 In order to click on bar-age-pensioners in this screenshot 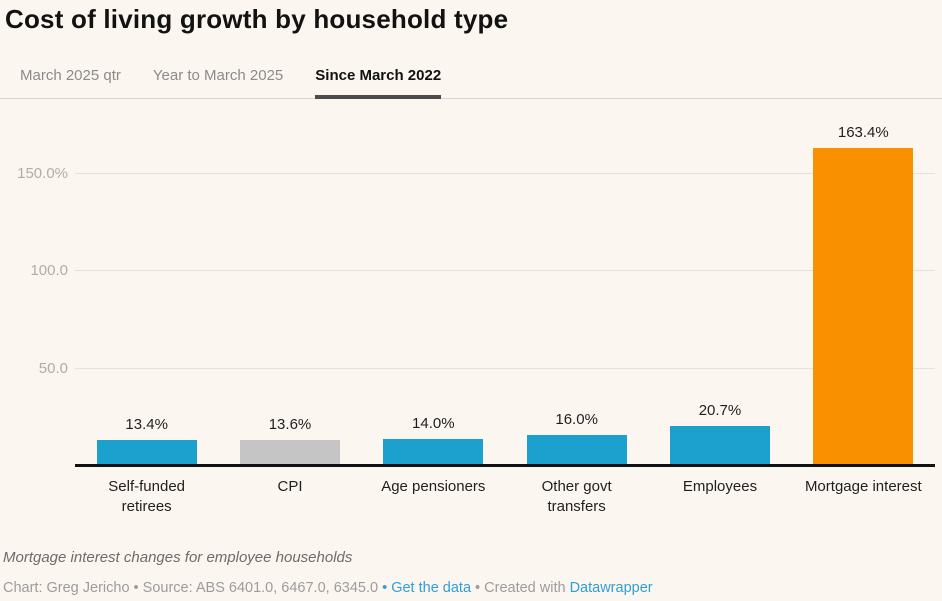, I will do `click(433, 452)`.